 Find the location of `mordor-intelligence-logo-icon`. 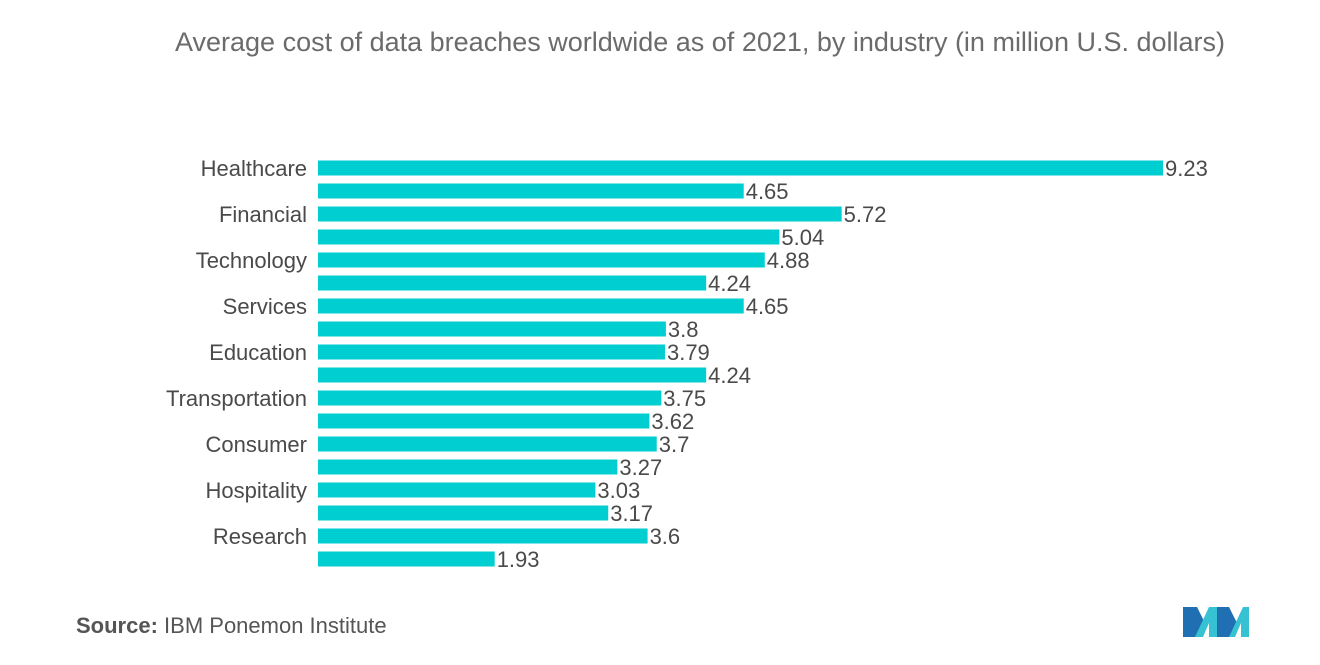

mordor-intelligence-logo-icon is located at coordinates (1216, 622).